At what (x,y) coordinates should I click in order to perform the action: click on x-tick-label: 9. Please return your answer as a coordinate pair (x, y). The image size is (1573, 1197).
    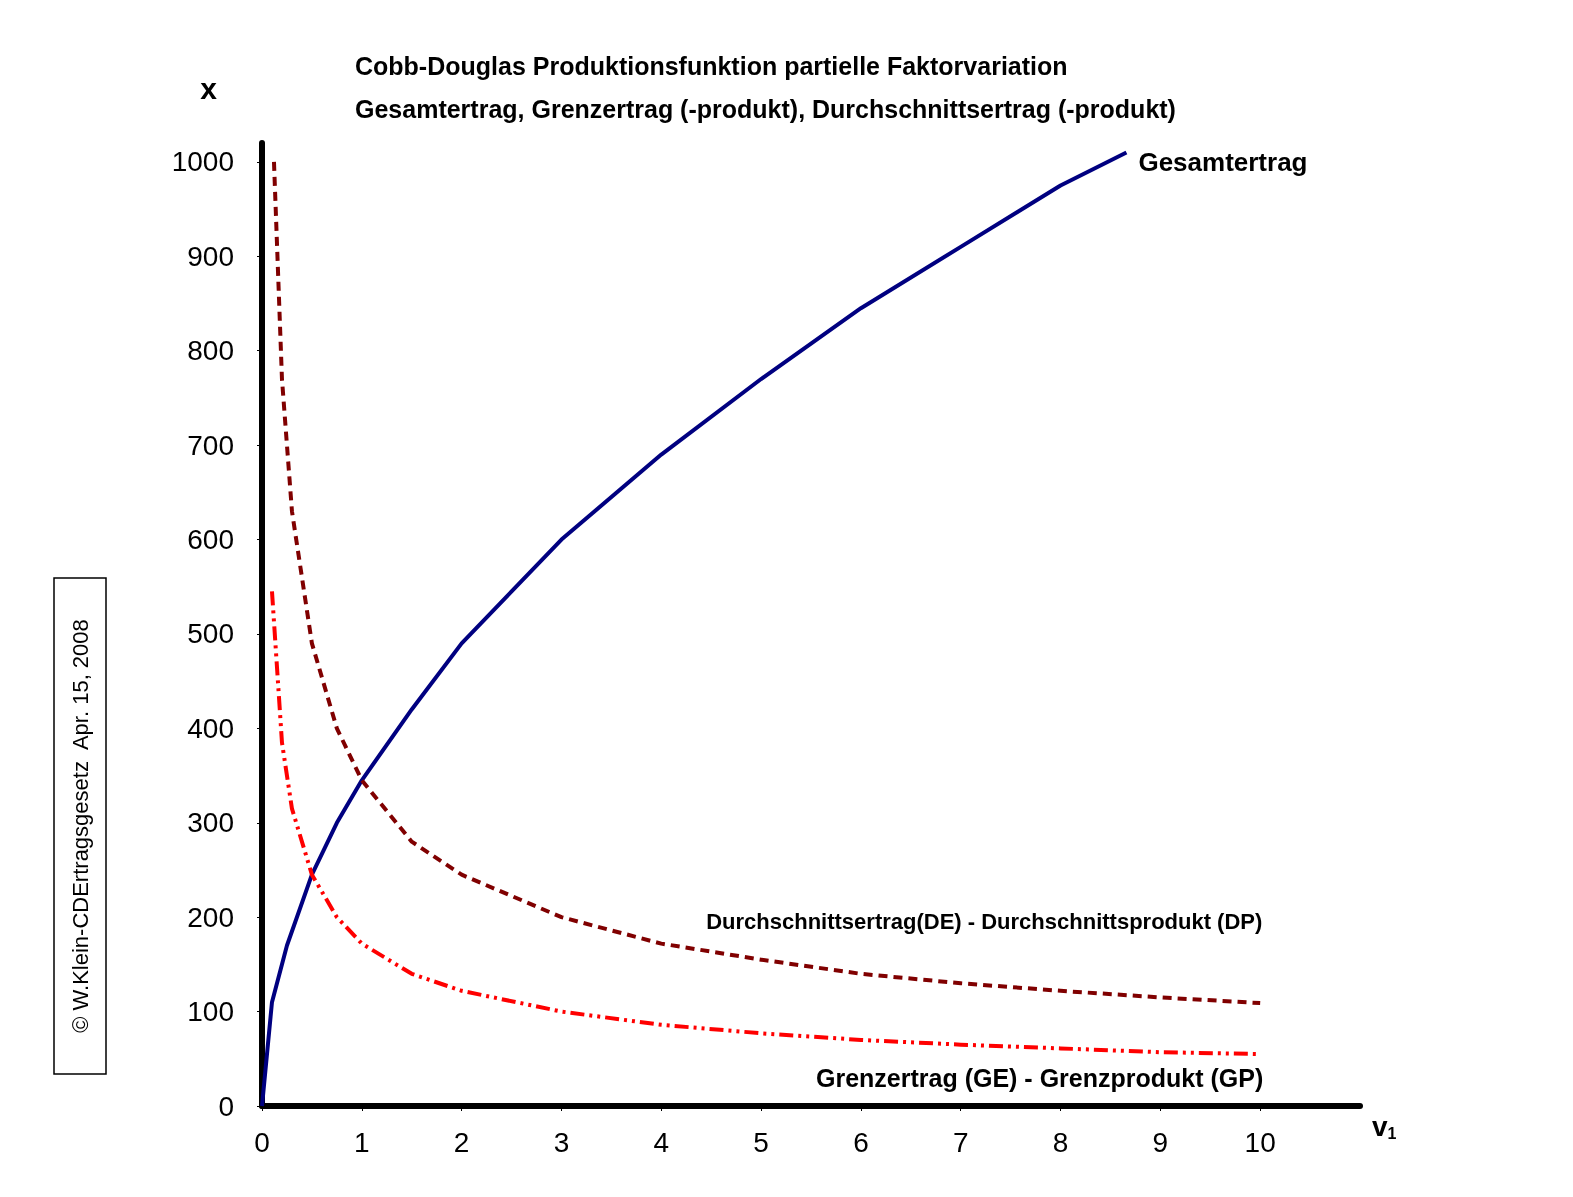
    Looking at the image, I should click on (1160, 1142).